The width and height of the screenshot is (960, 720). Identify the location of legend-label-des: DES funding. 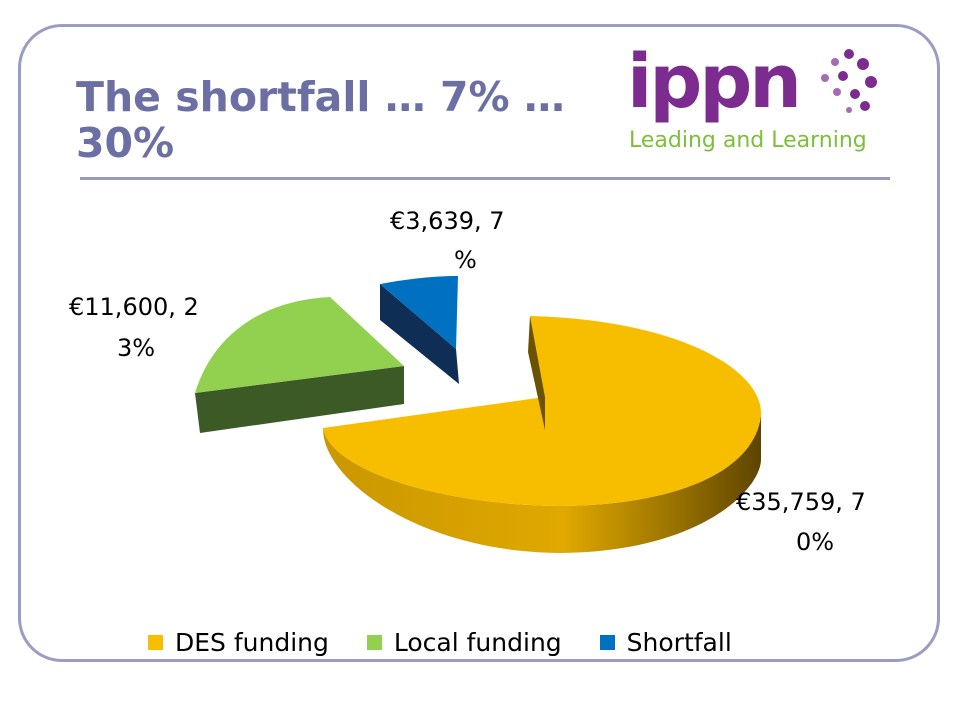
(252, 642).